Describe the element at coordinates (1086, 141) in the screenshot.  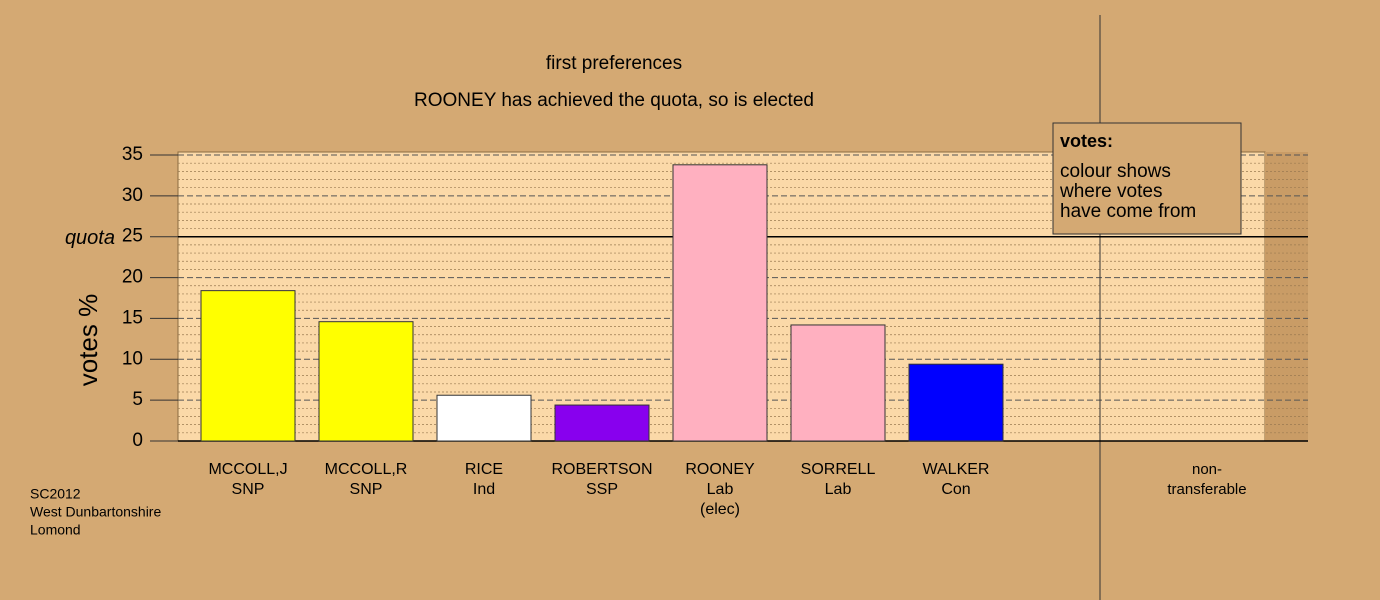
I see `legend-title: votes:` at that location.